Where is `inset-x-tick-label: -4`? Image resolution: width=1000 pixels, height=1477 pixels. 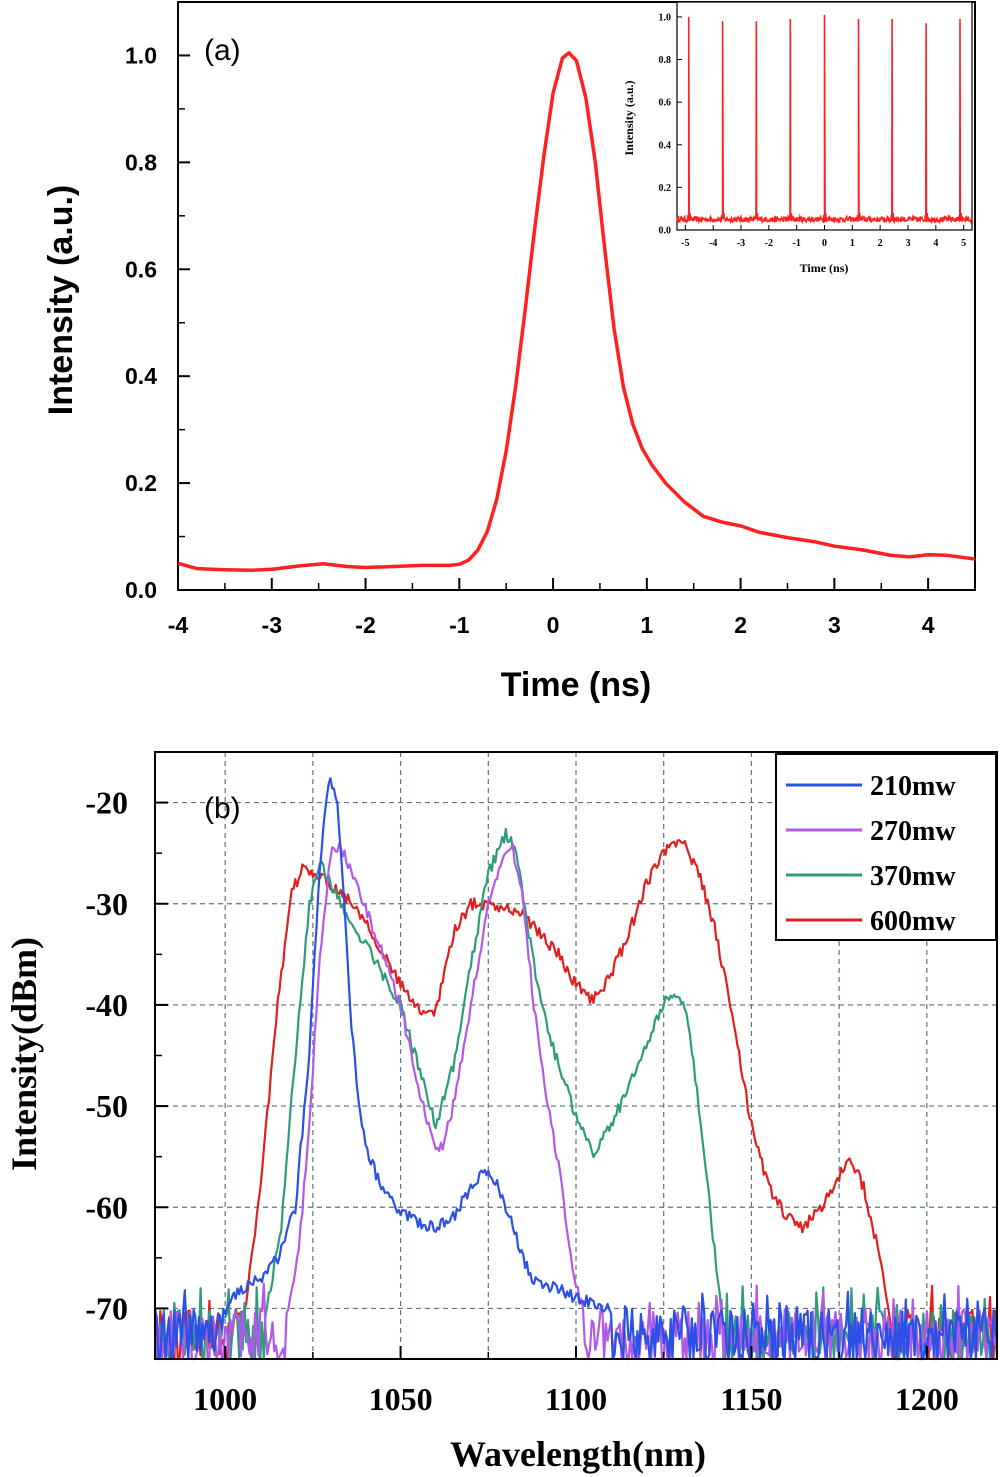
inset-x-tick-label: -4 is located at coordinates (713, 243).